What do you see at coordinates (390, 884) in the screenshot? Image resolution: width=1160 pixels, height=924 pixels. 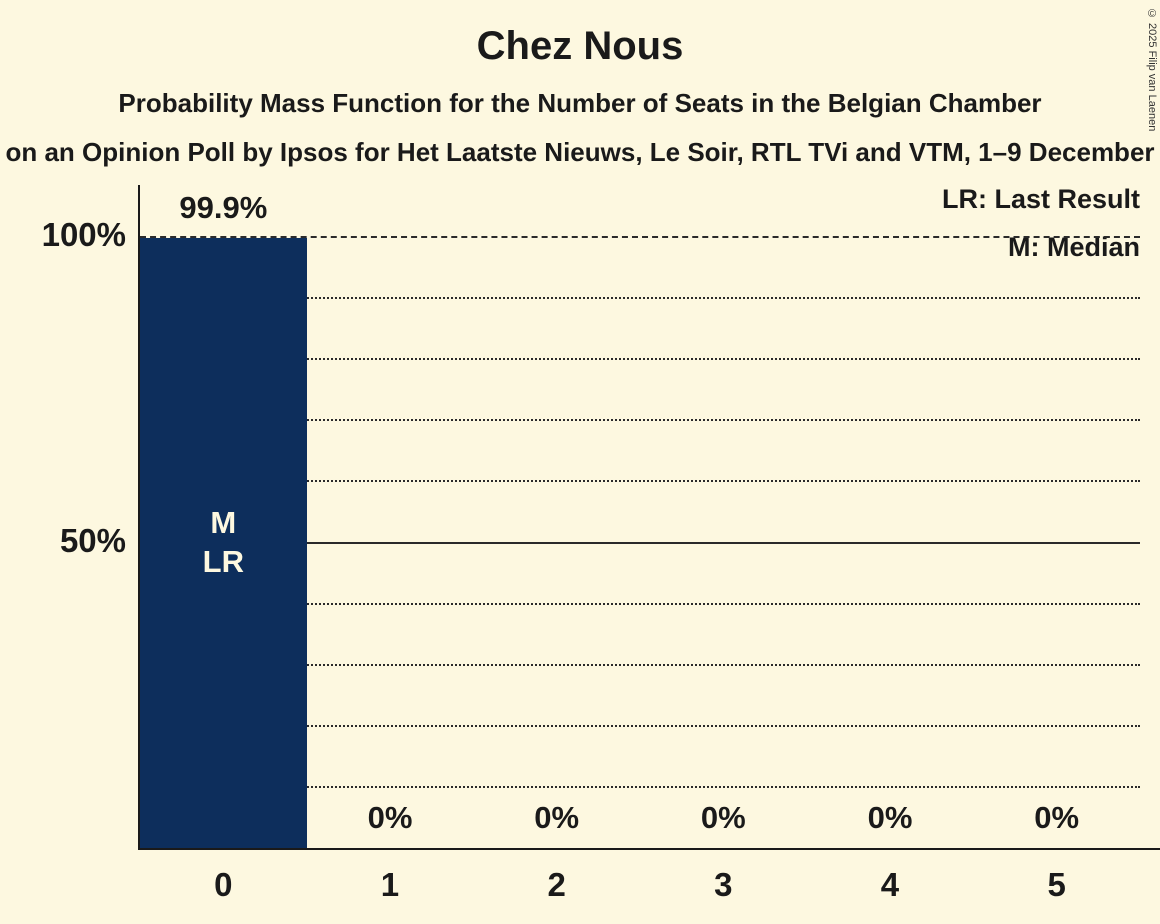 I see `x-tick-1: 1` at bounding box center [390, 884].